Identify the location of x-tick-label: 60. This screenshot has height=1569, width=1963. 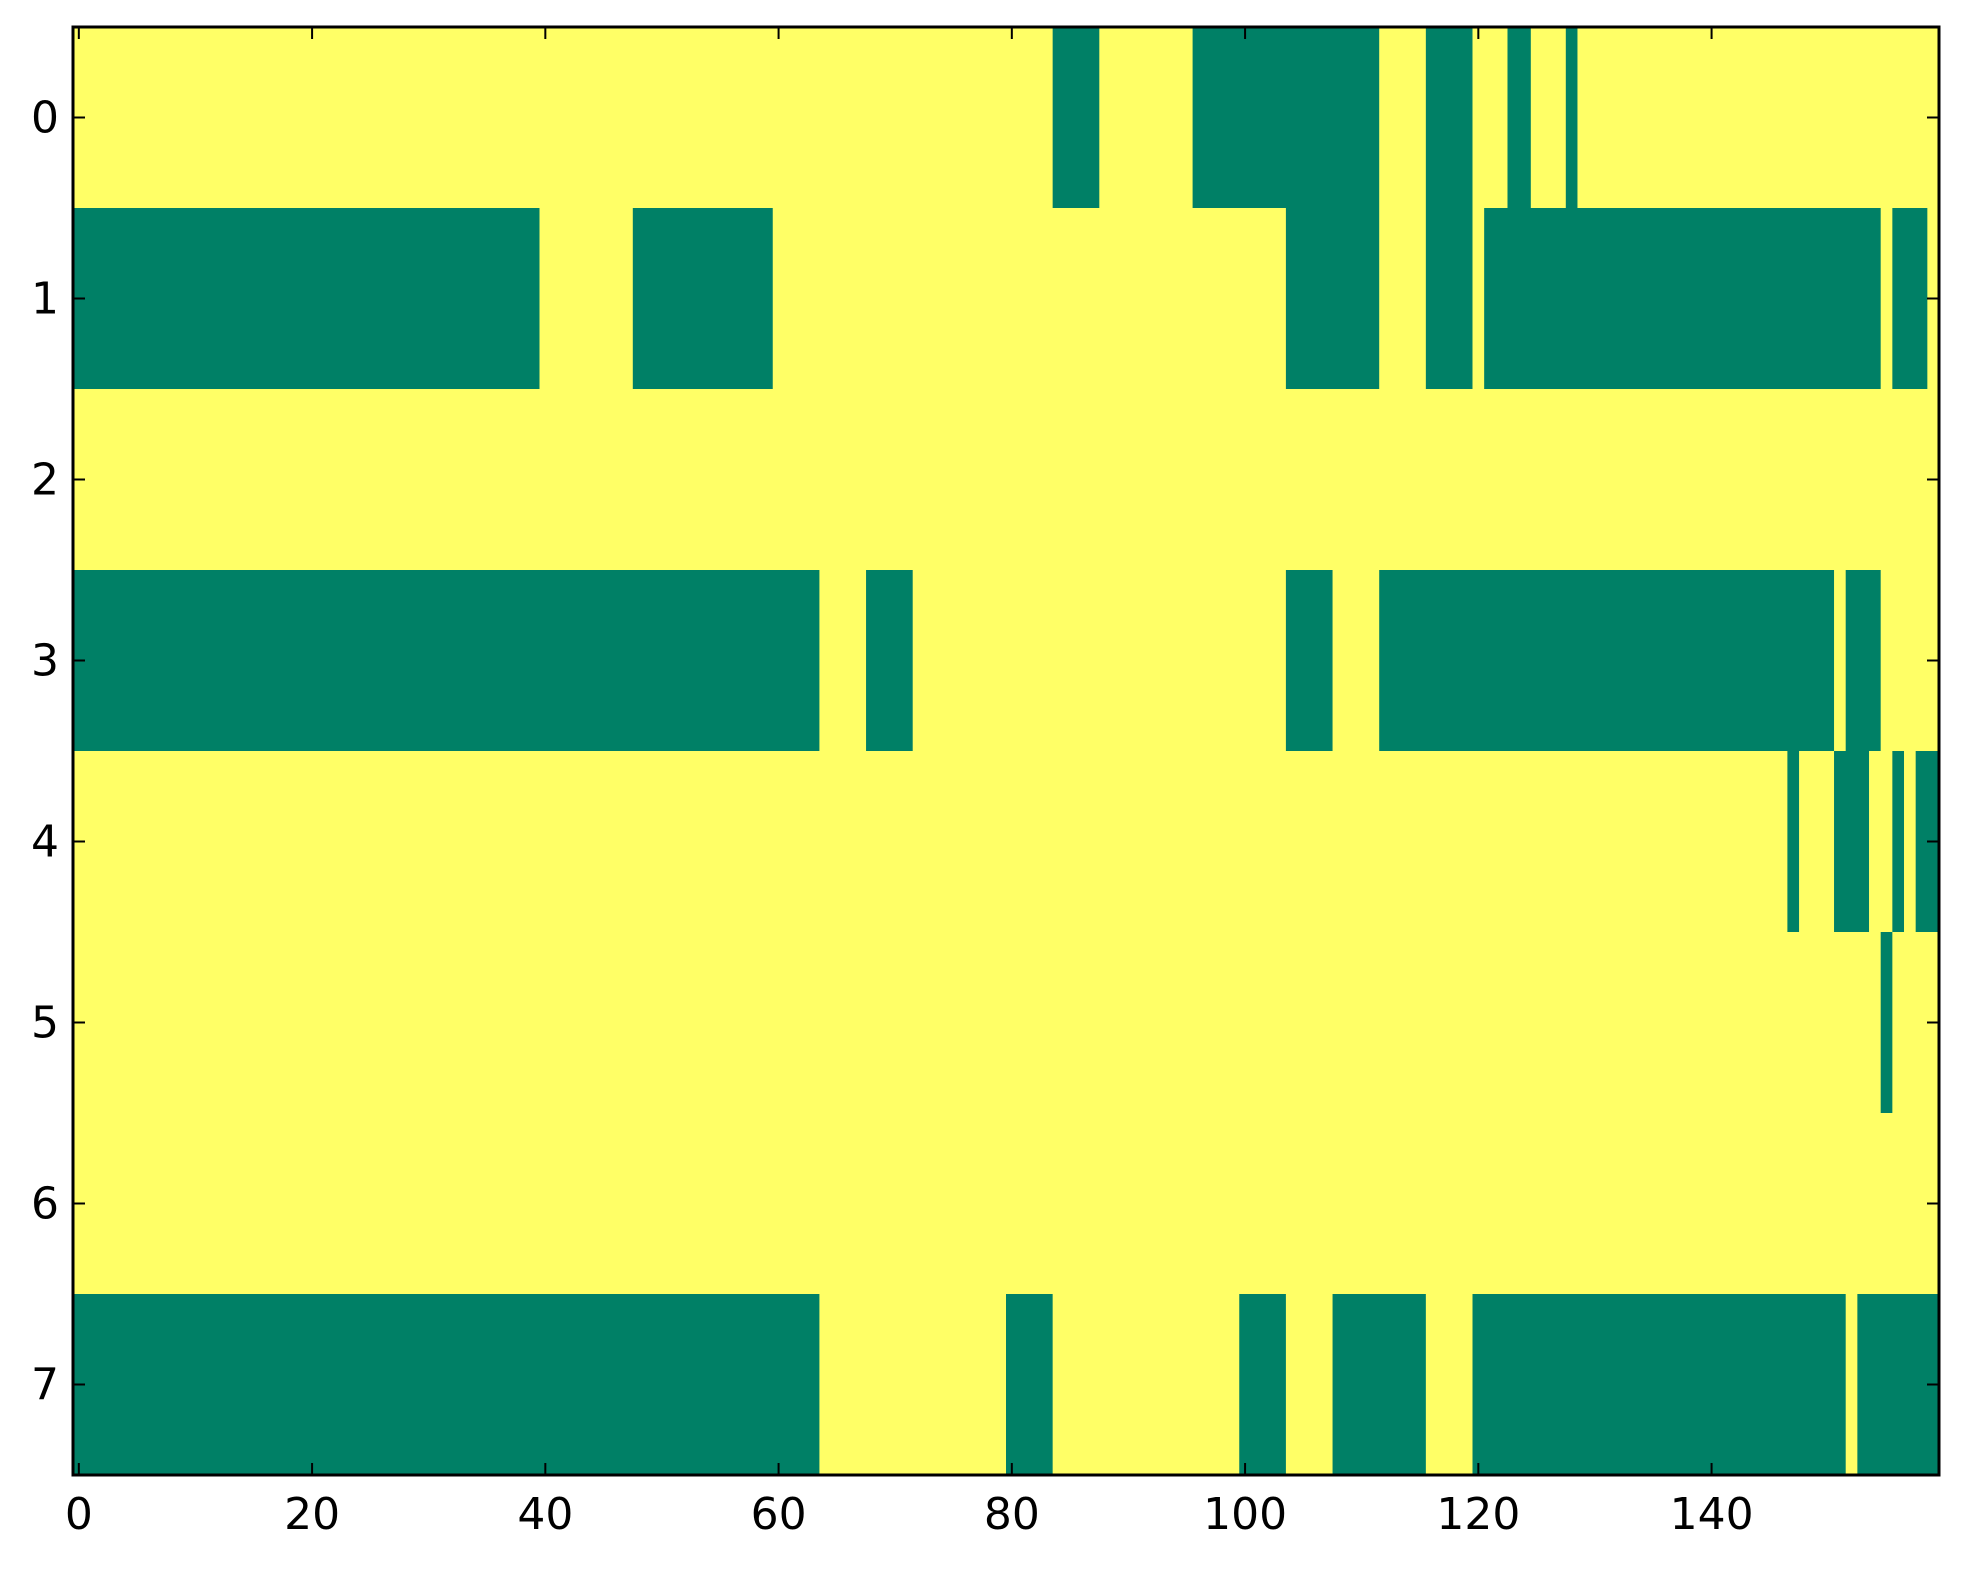
(779, 1514).